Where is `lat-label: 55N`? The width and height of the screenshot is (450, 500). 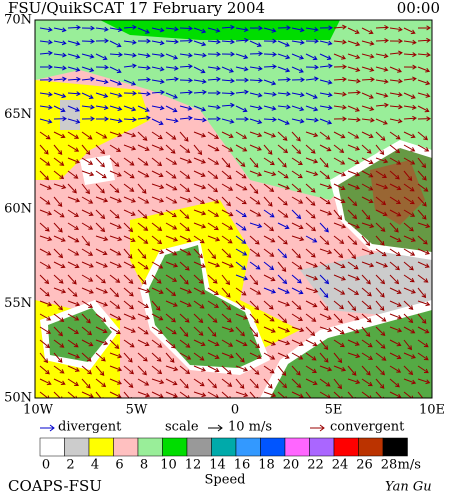
lat-label: 55N is located at coordinates (18, 303).